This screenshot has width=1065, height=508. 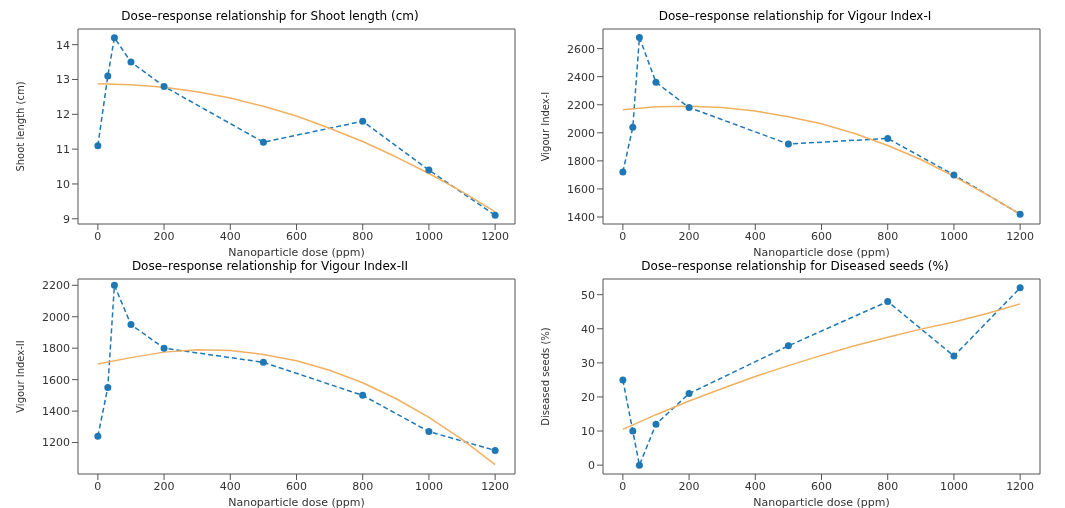 I want to click on y-tick-label: 14, so click(x=63, y=45).